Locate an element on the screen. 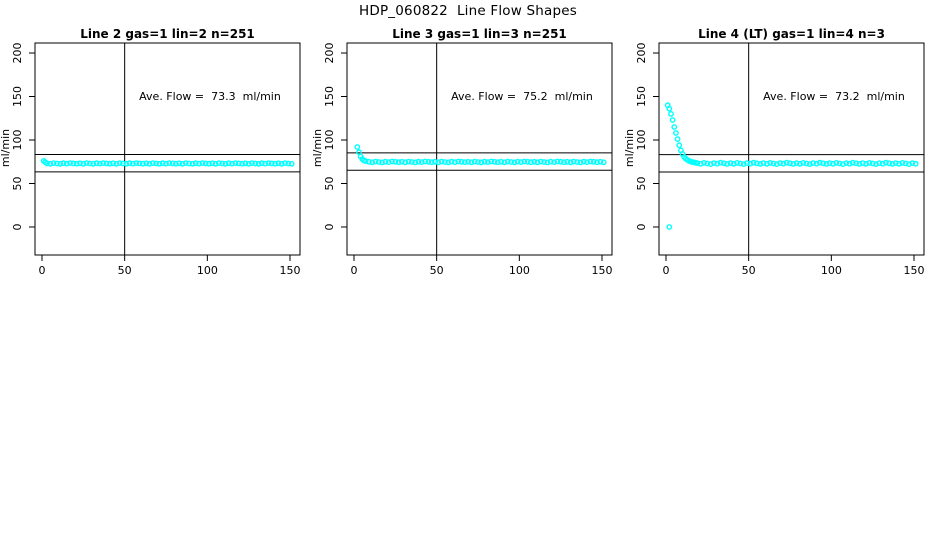  y-tick-label: 200 is located at coordinates (641, 53).